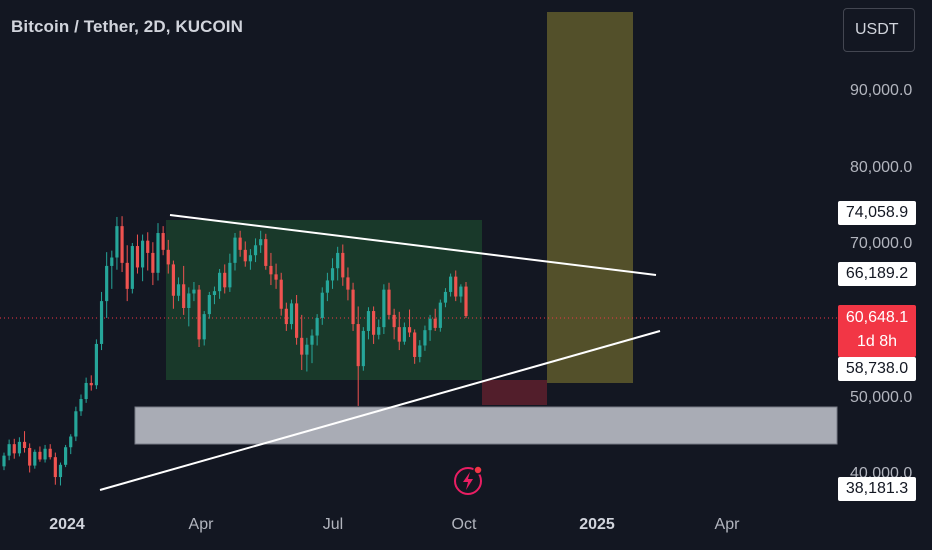 The image size is (932, 550). I want to click on flash-icon, so click(469, 480).